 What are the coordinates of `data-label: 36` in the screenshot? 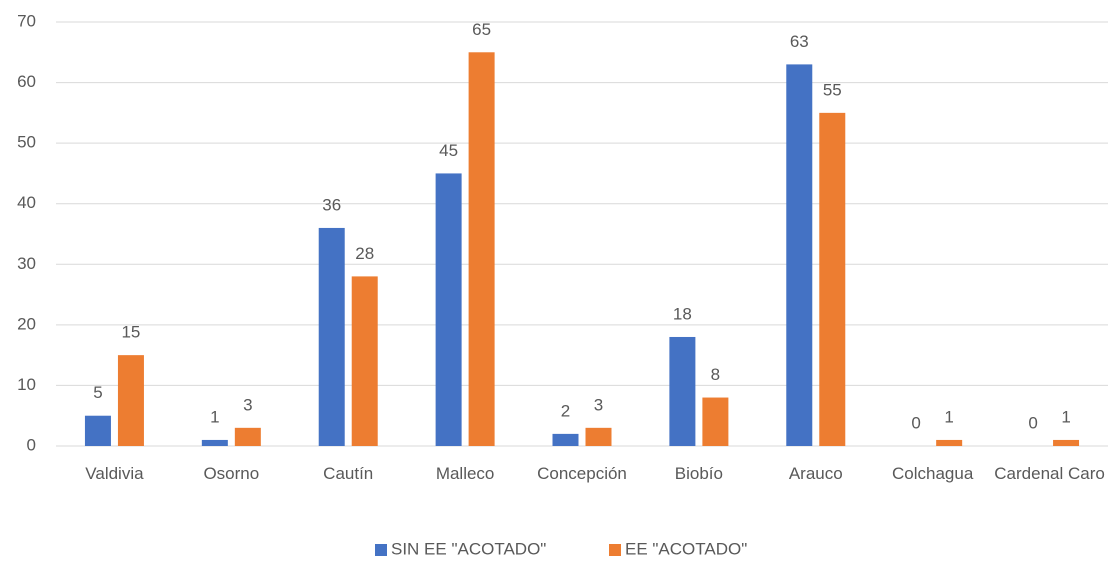 It's located at (331, 204).